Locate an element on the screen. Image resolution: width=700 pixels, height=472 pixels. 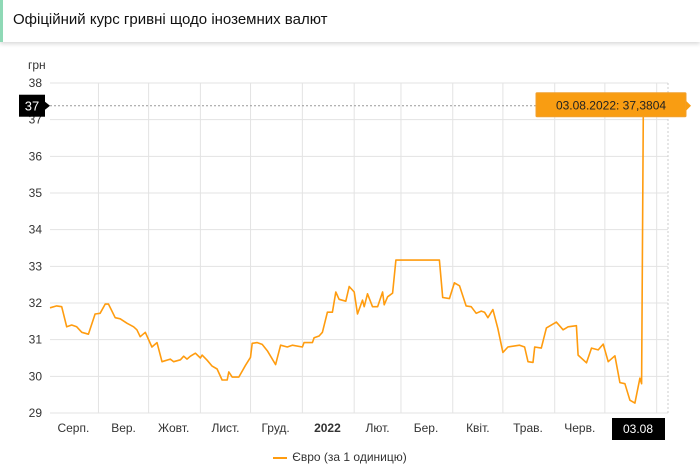
crosshair-y-label: 37 is located at coordinates (32, 106).